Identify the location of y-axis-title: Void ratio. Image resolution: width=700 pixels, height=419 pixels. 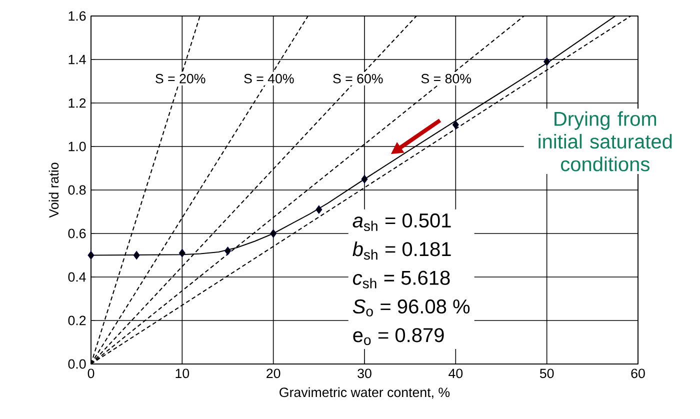
(53, 190).